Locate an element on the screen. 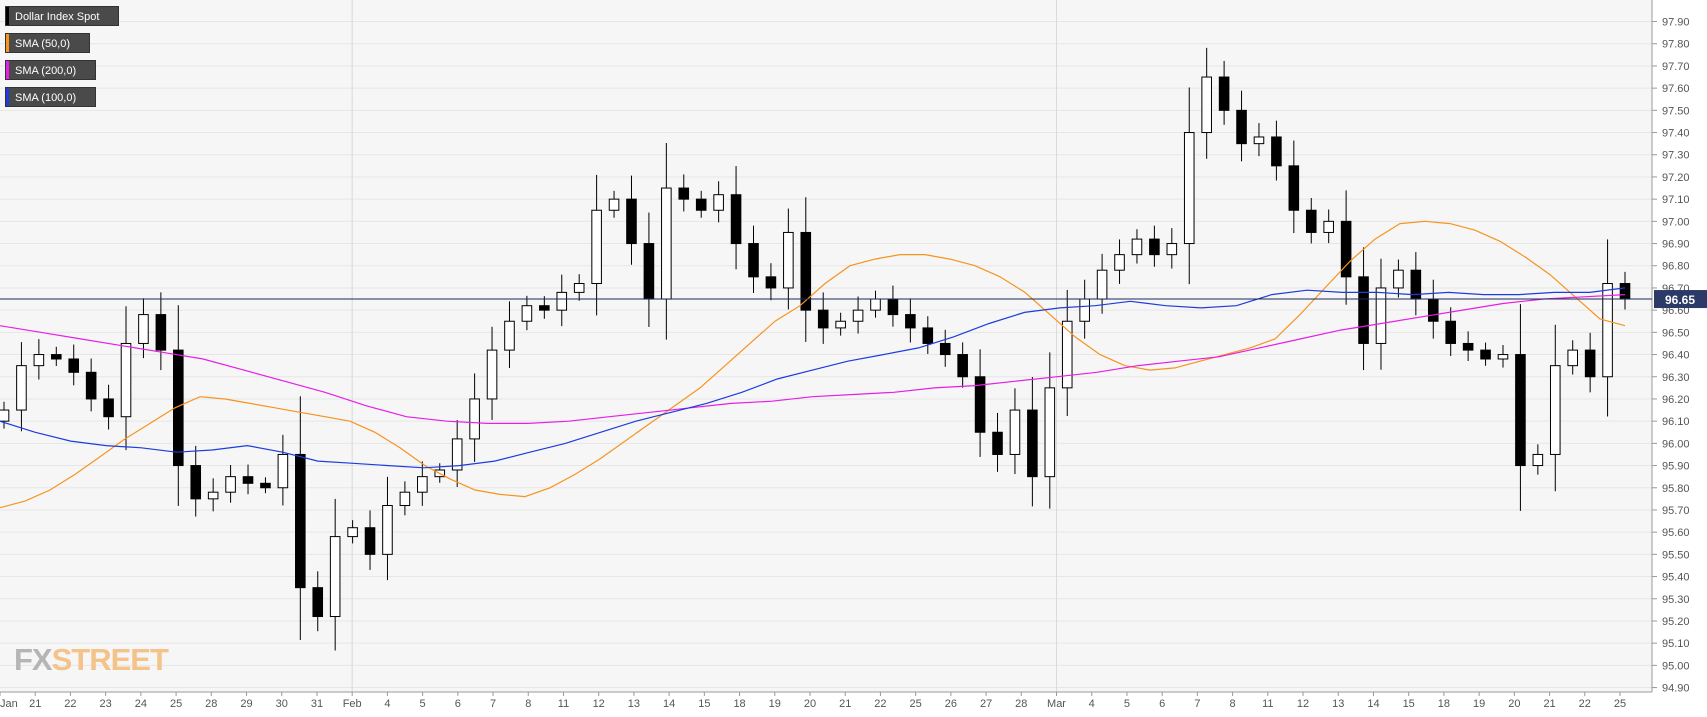  x-tick-label: 31 is located at coordinates (317, 704).